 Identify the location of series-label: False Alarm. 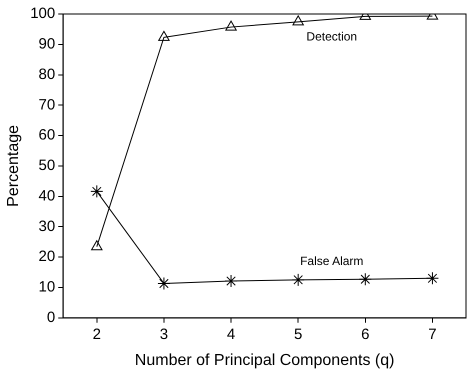
(332, 261).